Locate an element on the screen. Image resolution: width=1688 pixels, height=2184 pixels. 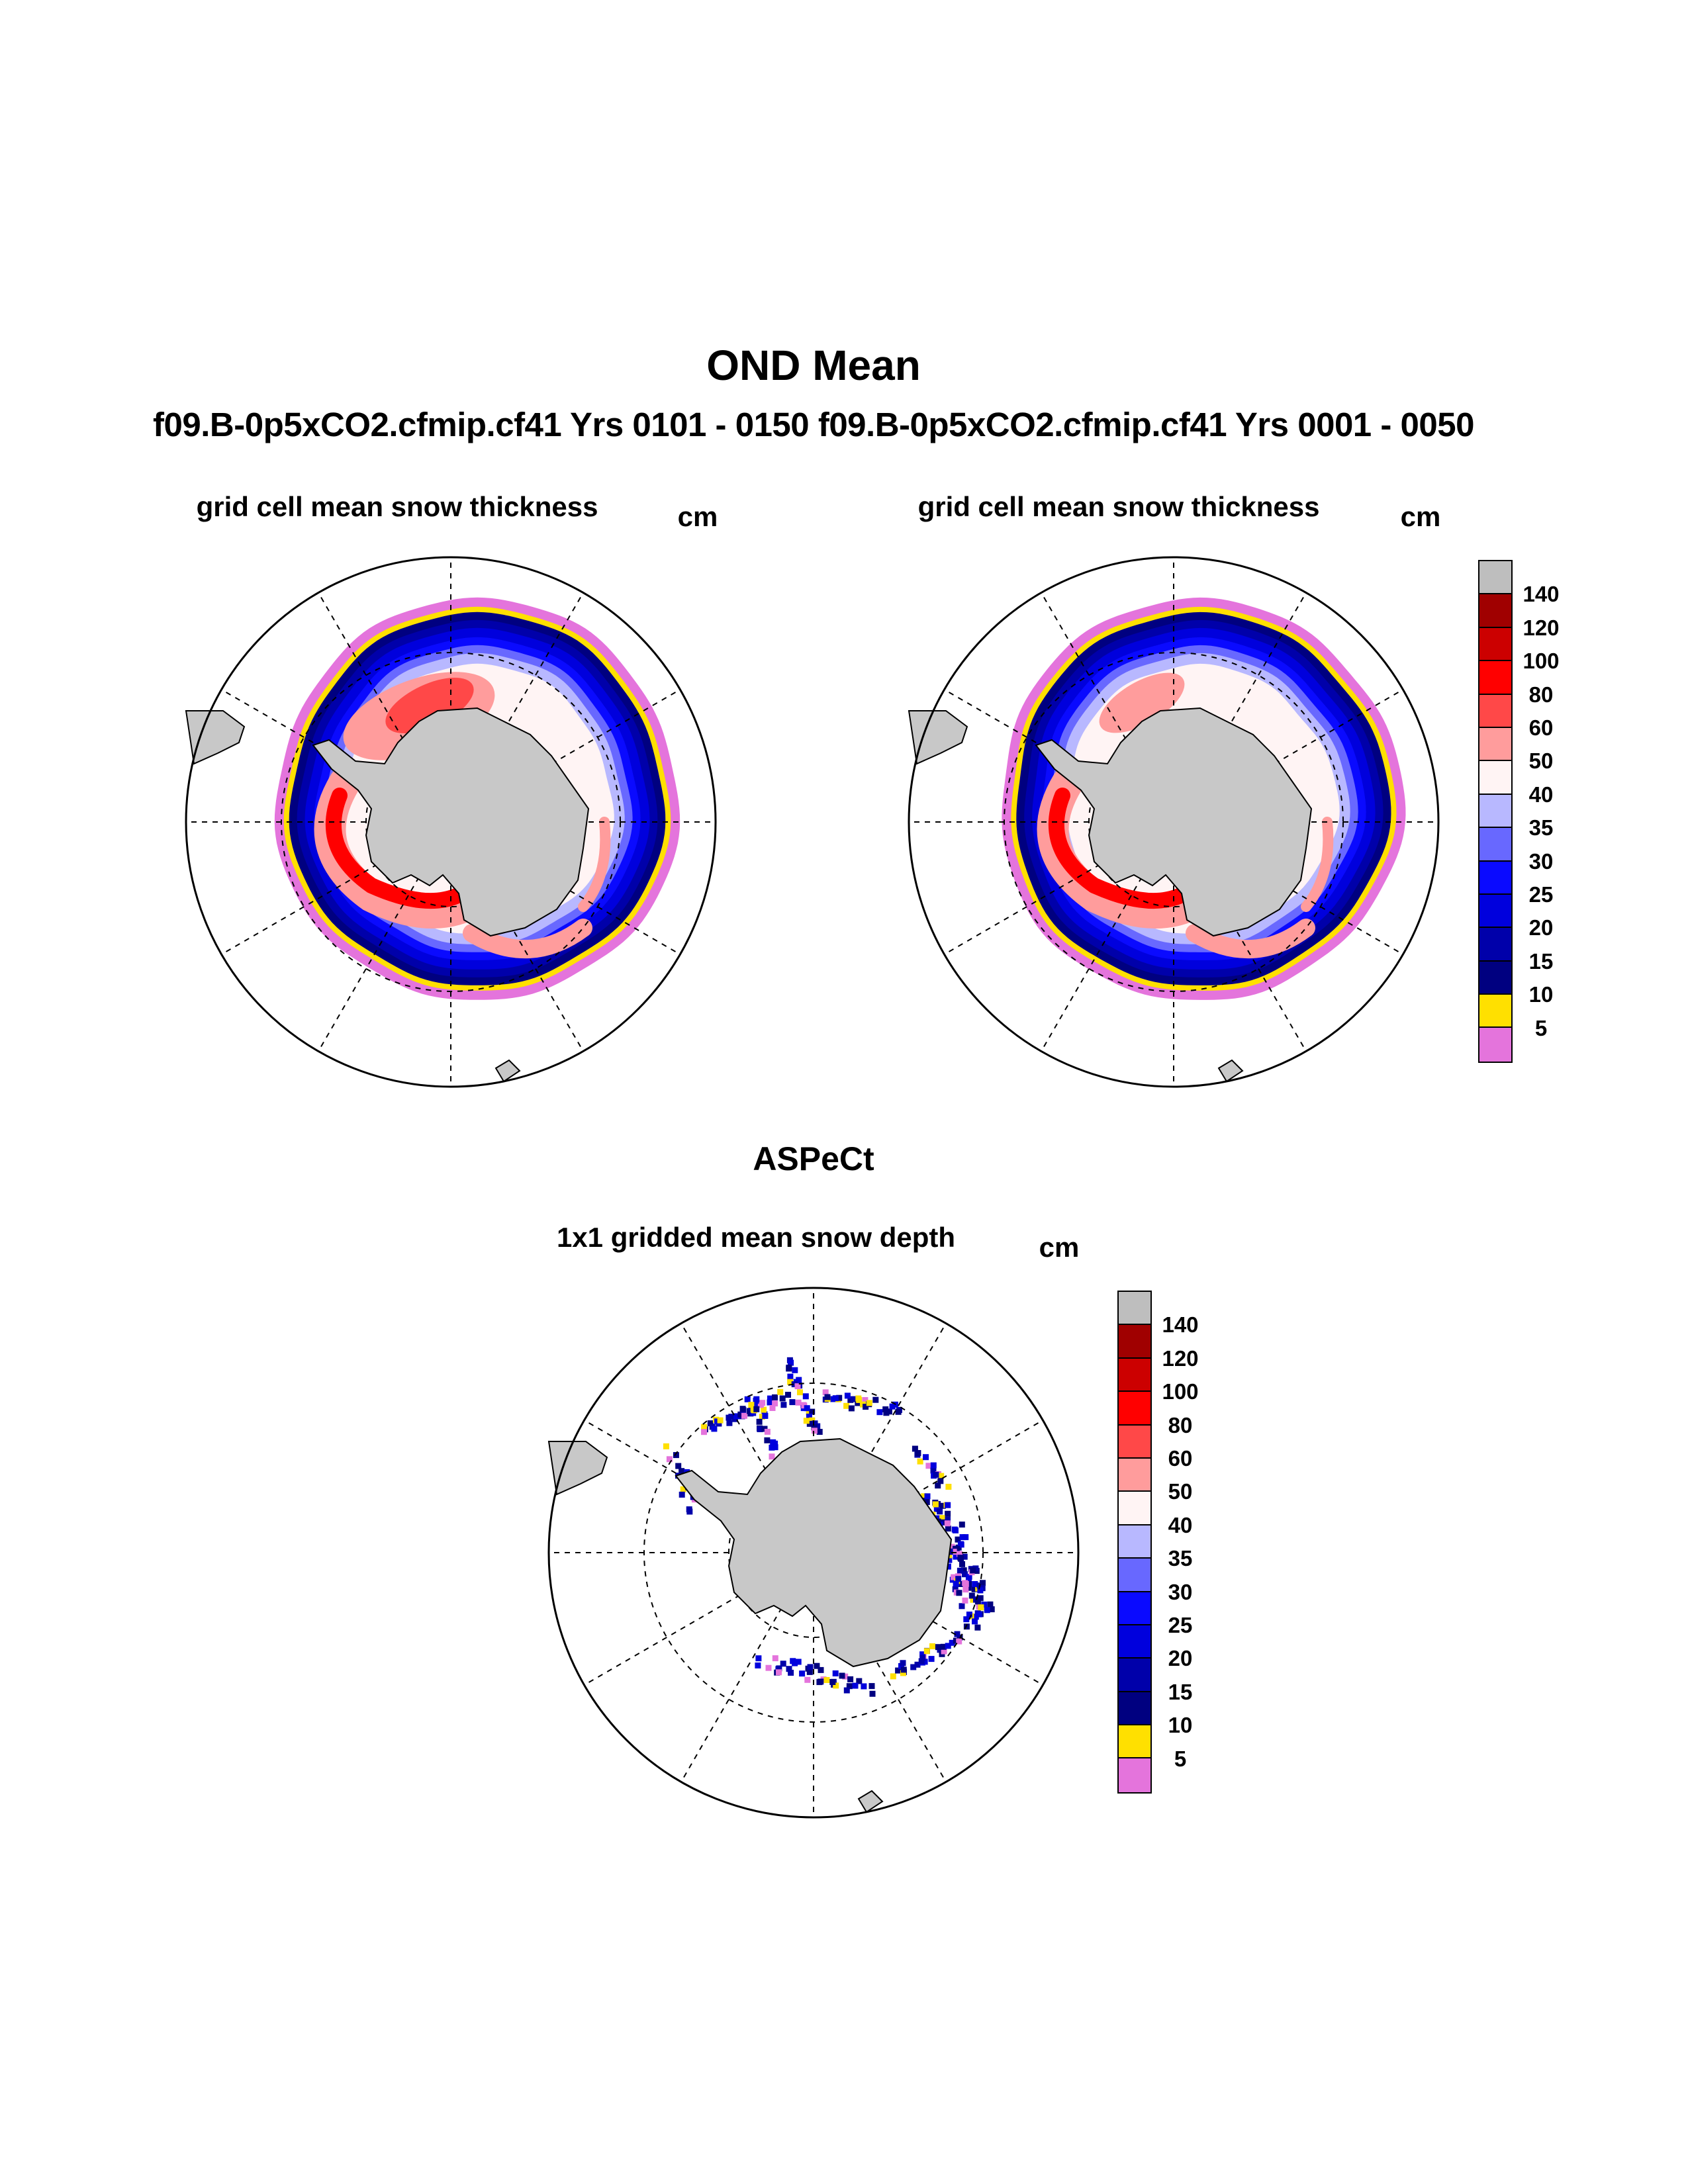
panel-1-title: grid cell mean snow thickness is located at coordinates (397, 506).